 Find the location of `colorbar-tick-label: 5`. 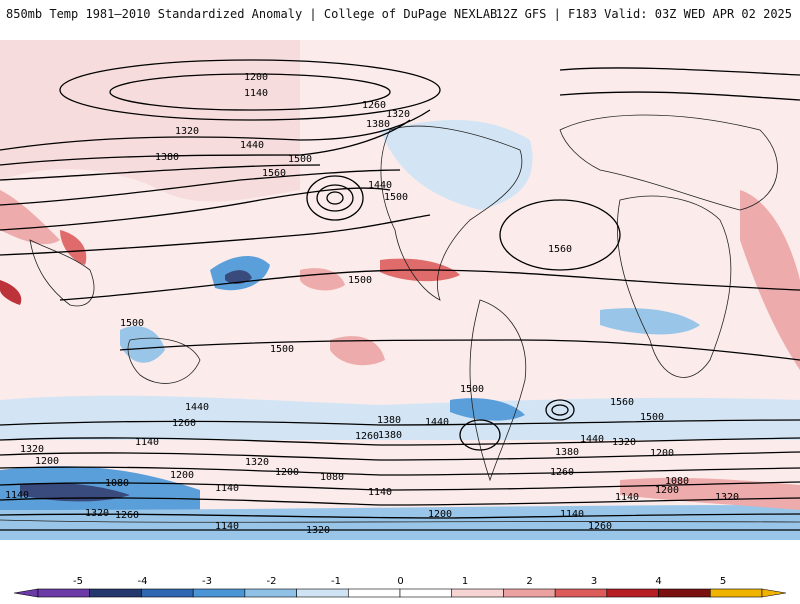

colorbar-tick-label: 5 is located at coordinates (723, 581).